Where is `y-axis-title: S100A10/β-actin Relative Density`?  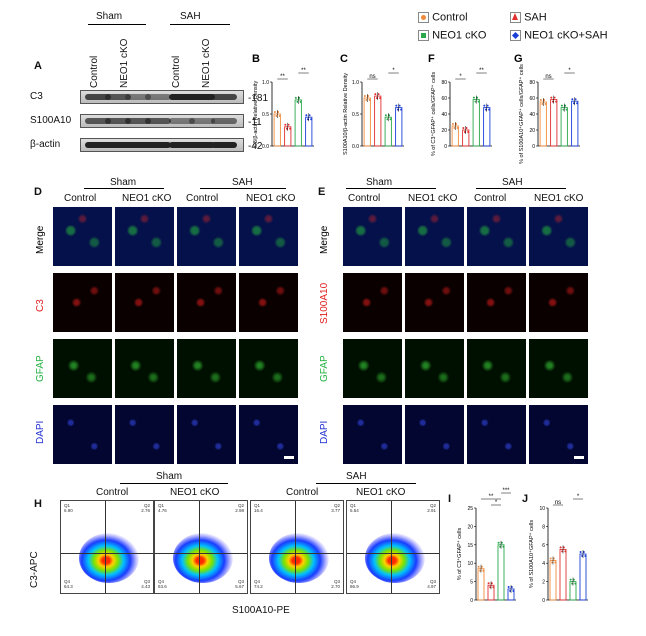
y-axis-title: S100A10/β-actin Relative Density is located at coordinates (346, 114).